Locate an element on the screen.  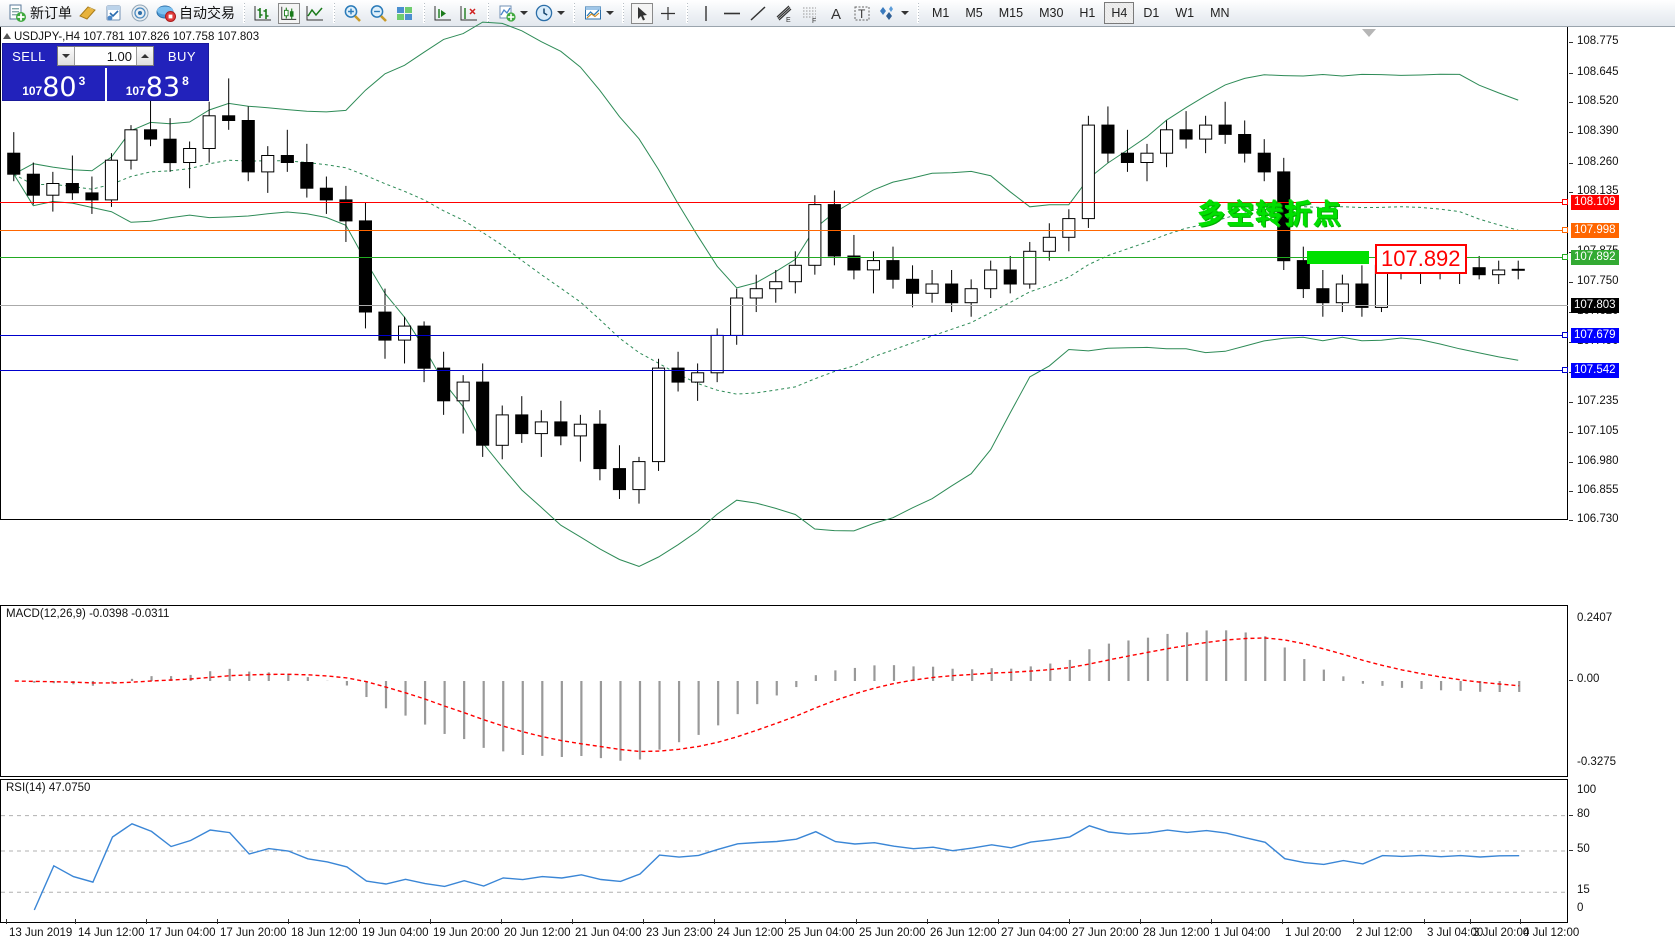
main-toolbar: 新订单 is located at coordinates (837, 13).